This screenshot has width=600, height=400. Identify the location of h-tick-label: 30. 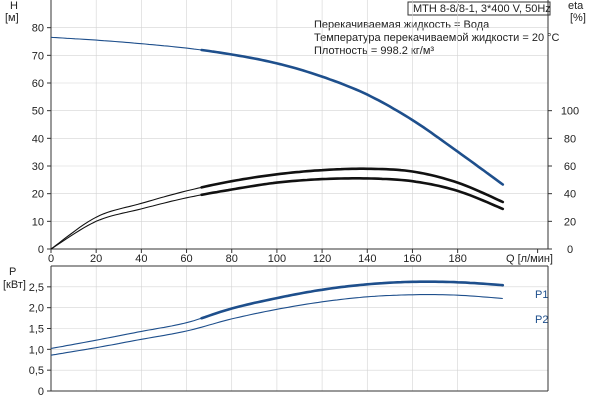
(38, 167).